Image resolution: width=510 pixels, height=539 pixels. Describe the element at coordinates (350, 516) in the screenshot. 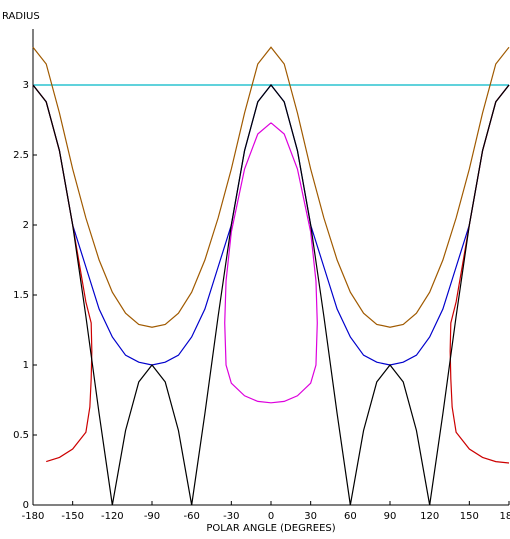

I see `x-tick-label: 60` at that location.